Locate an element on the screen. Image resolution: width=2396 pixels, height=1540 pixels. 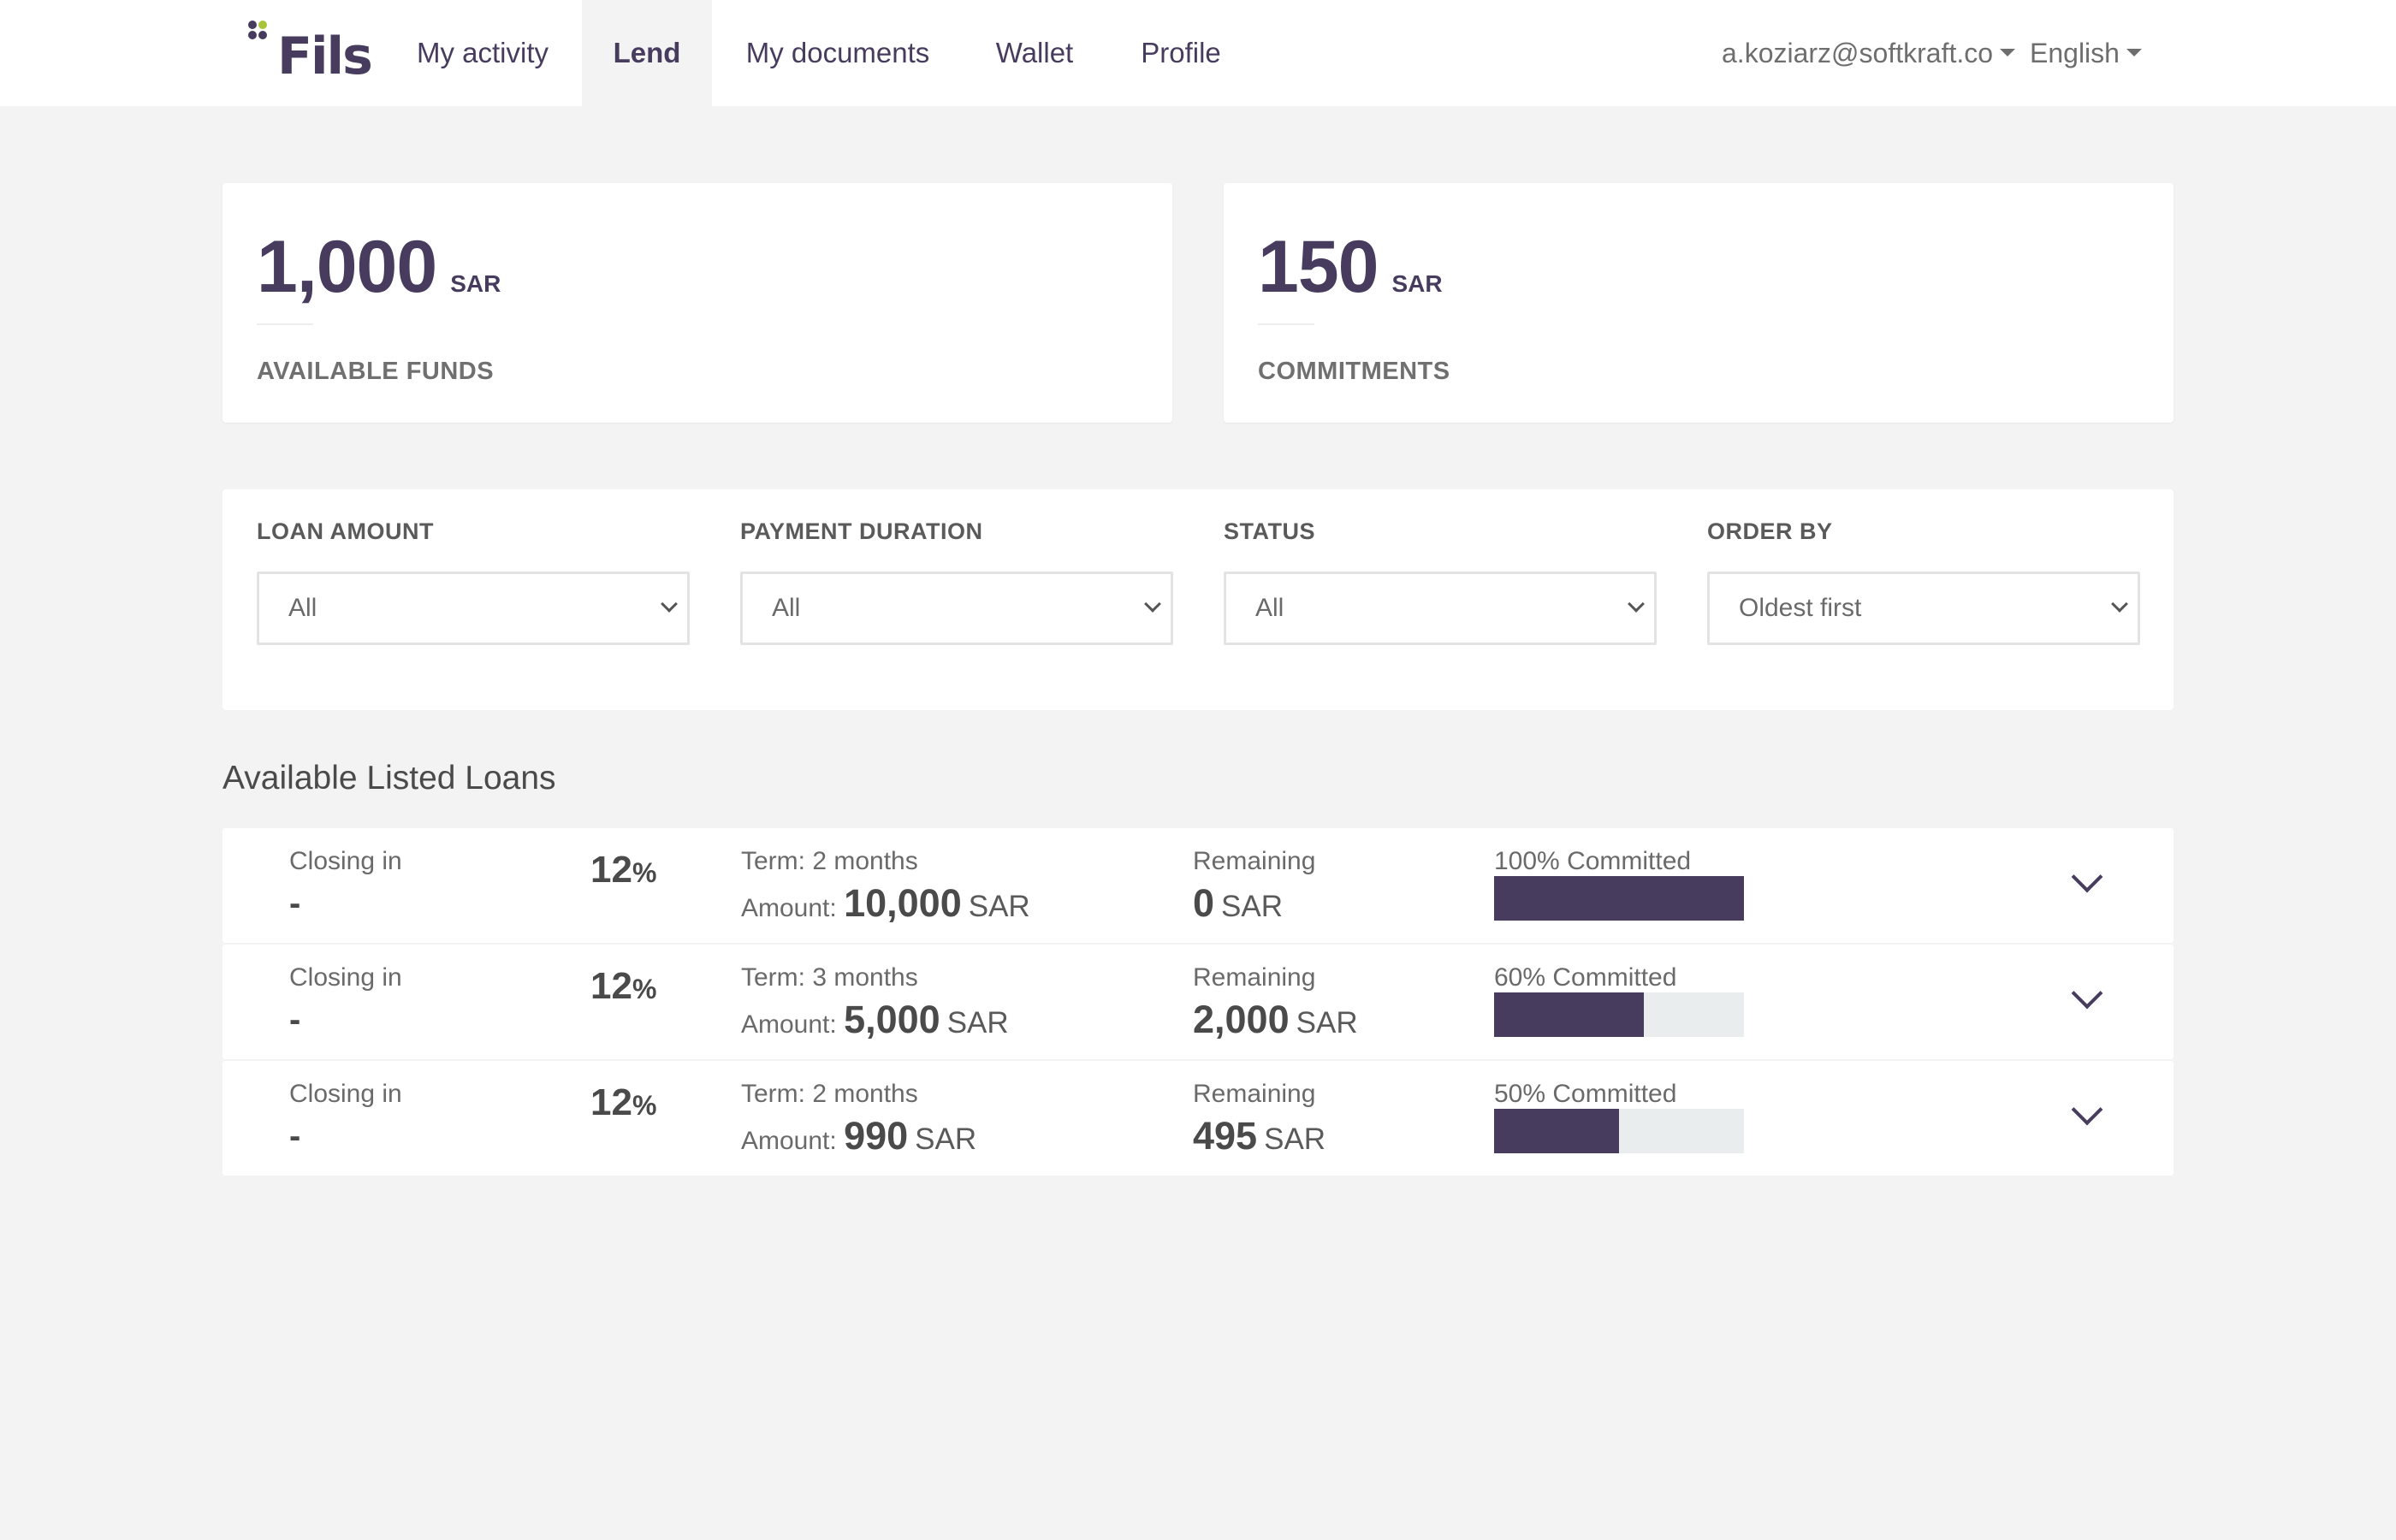
committed-label: 100% Committed is located at coordinates (1593, 861).